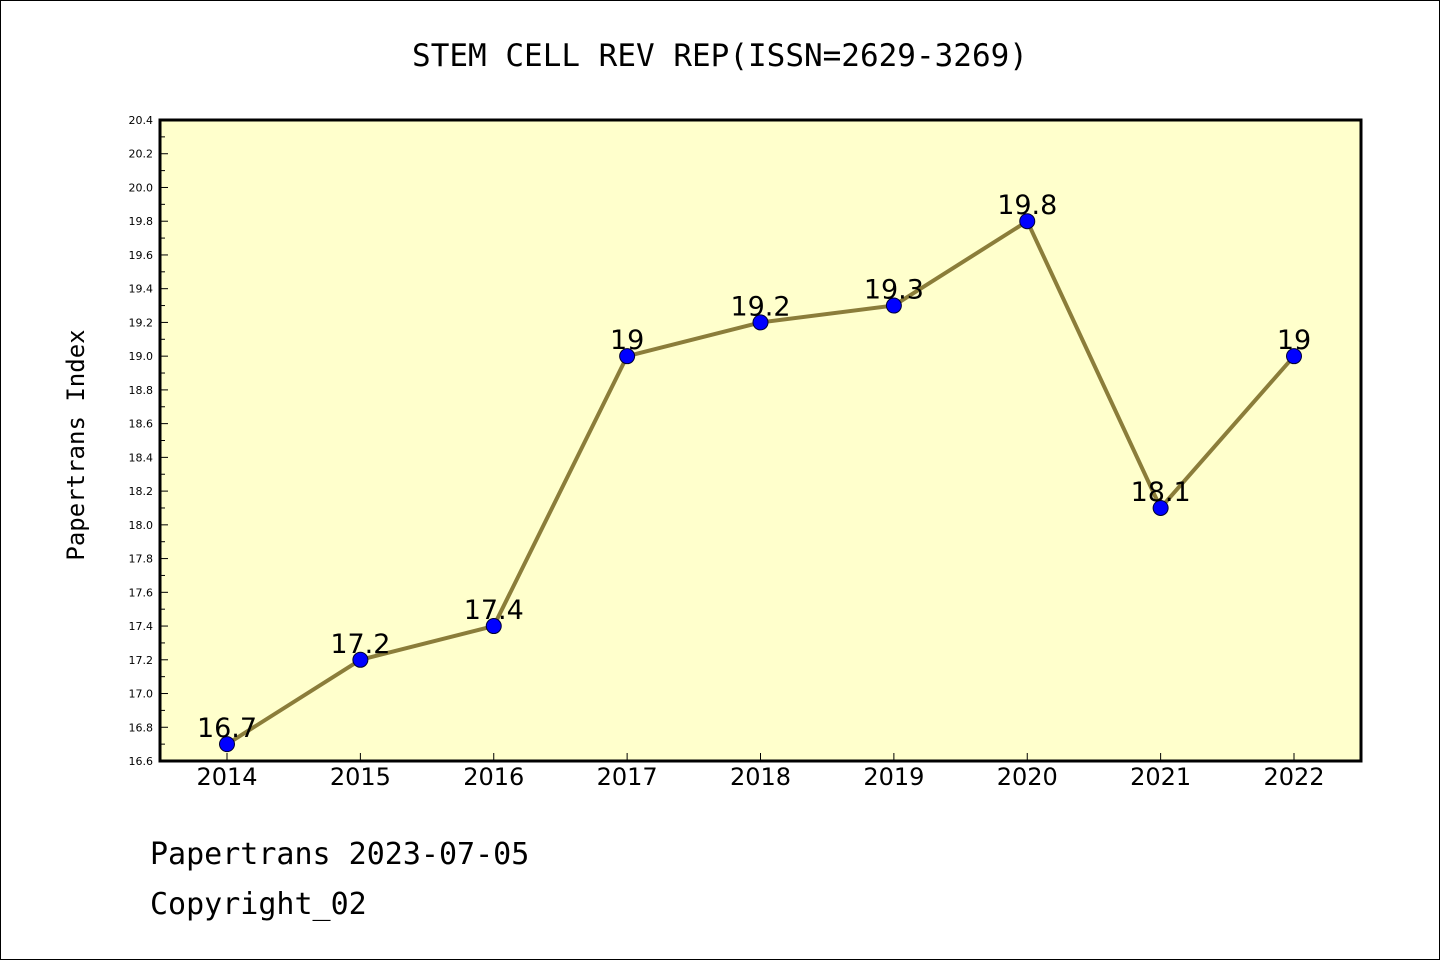 The height and width of the screenshot is (960, 1440). I want to click on footer-copyright: Copyright_02, so click(258, 904).